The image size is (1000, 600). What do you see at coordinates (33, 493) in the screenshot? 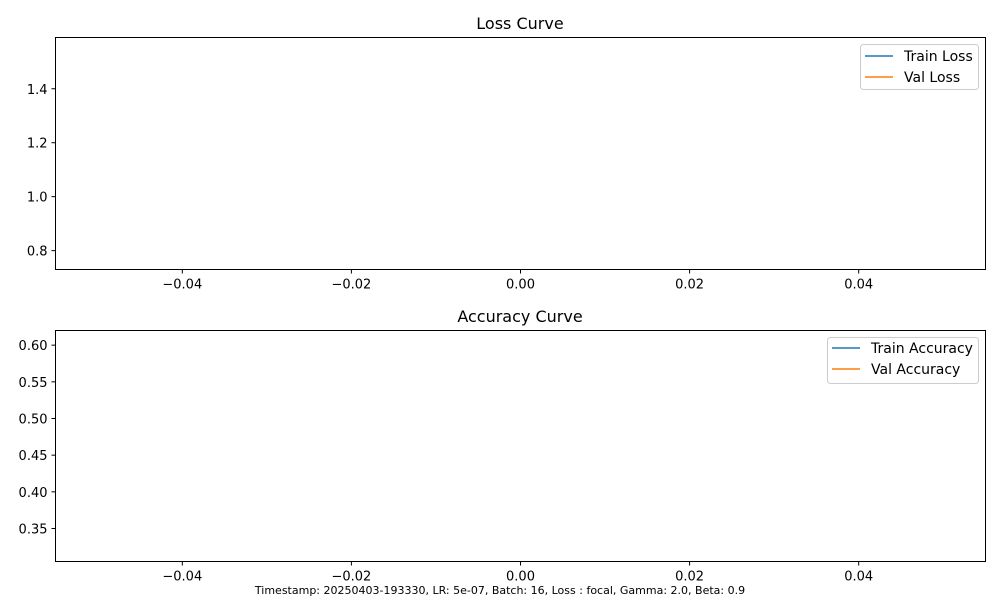
I see `accuracy-y-tick-label: 0.40` at bounding box center [33, 493].